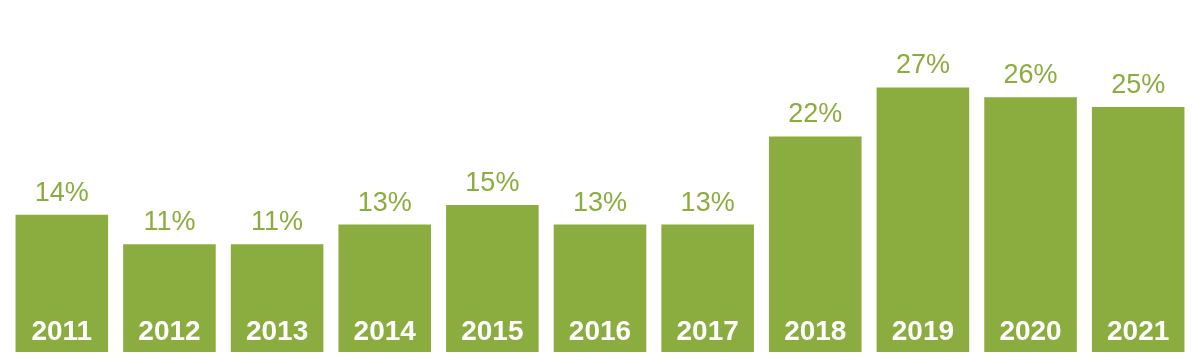  Describe the element at coordinates (492, 181) in the screenshot. I see `data-label: 15%` at that location.